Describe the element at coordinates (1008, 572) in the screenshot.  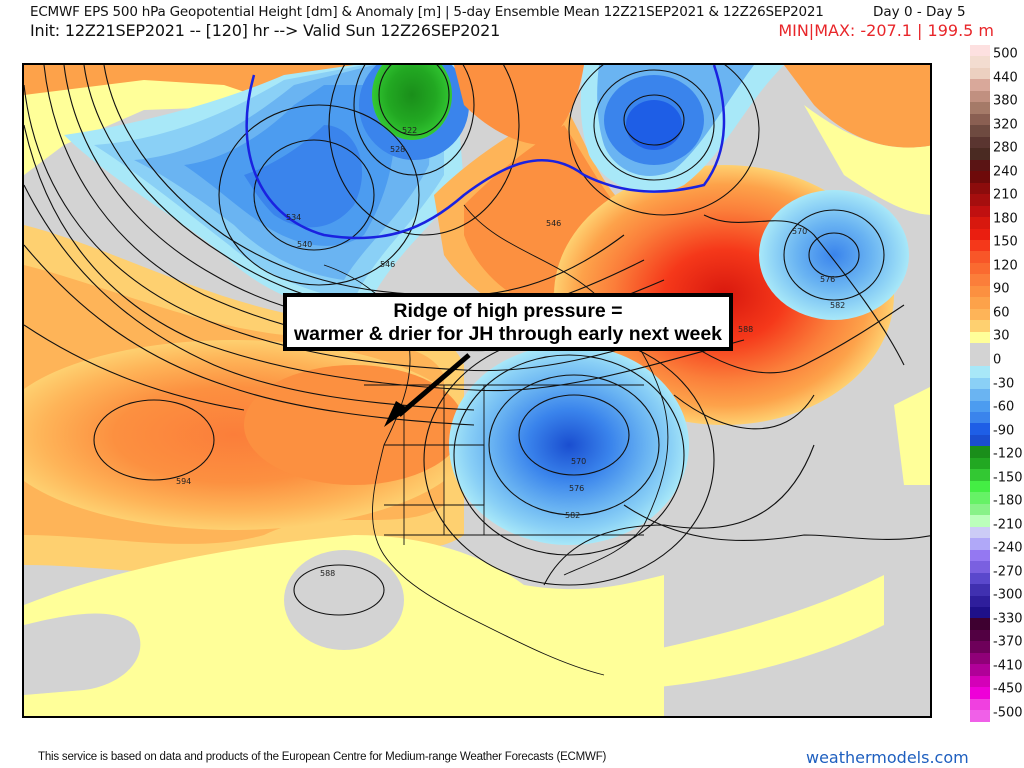
I see `colorbar-label: -270` at that location.